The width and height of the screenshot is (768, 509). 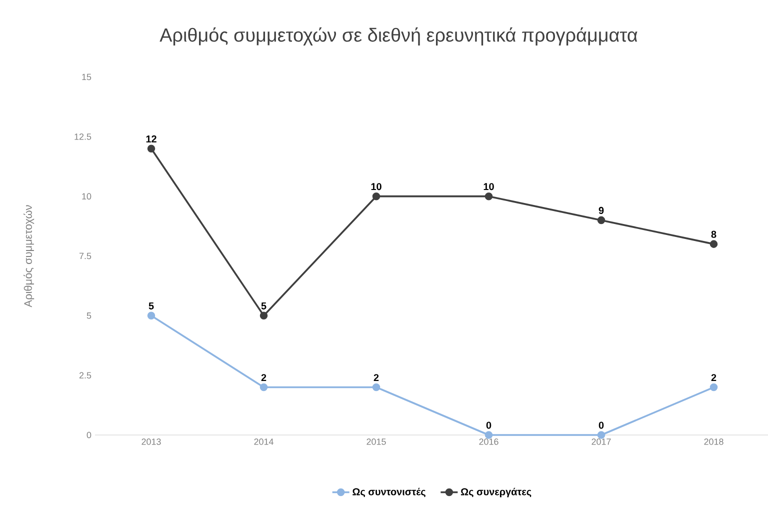 What do you see at coordinates (389, 493) in the screenshot?
I see `legend-label: Ως συντονιστές` at bounding box center [389, 493].